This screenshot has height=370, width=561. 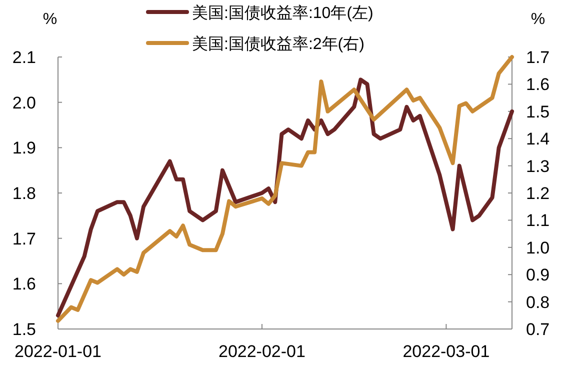 What do you see at coordinates (50, 19) in the screenshot?
I see `ylabel: %` at bounding box center [50, 19].